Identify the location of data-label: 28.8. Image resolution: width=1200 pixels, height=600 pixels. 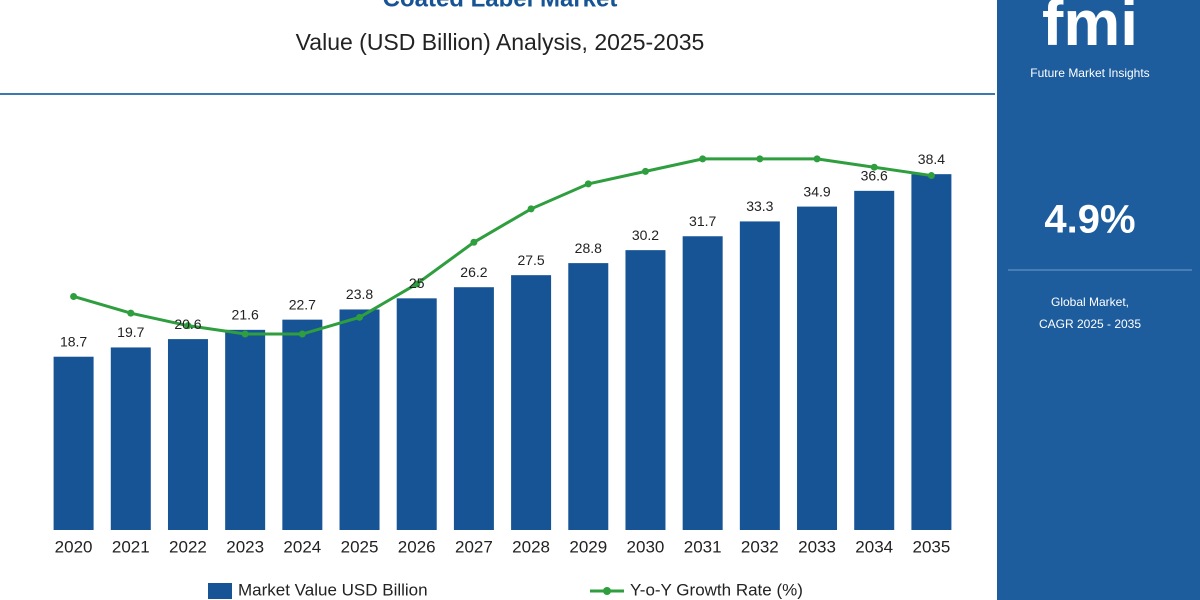
(588, 248).